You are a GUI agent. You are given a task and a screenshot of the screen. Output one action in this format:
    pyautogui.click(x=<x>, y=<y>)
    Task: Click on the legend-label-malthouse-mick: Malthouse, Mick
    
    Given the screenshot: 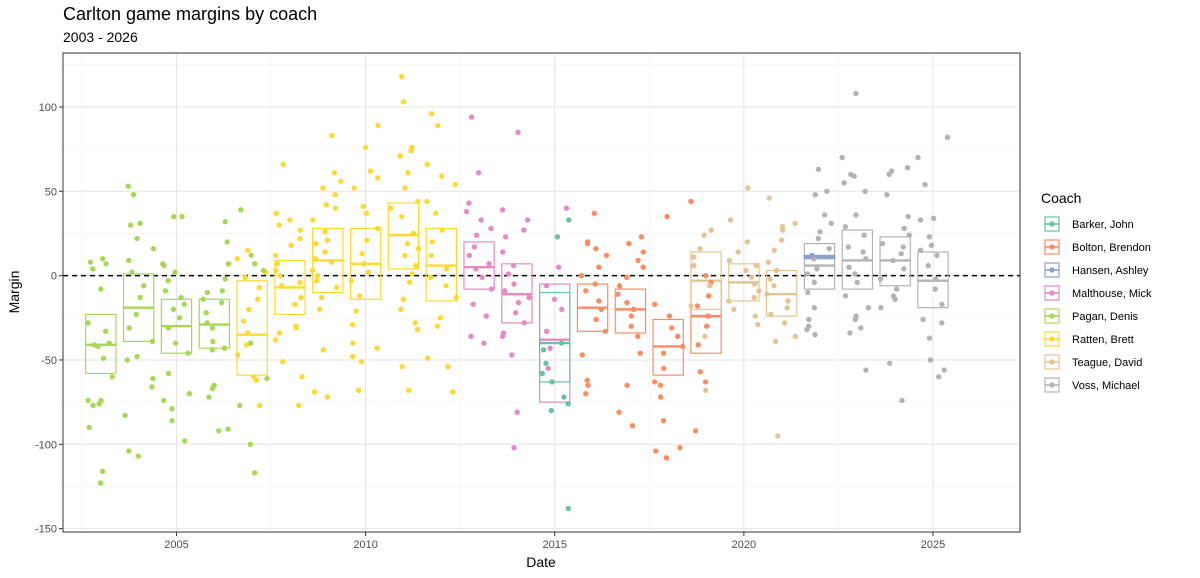 What is the action you would take?
    pyautogui.click(x=1112, y=294)
    